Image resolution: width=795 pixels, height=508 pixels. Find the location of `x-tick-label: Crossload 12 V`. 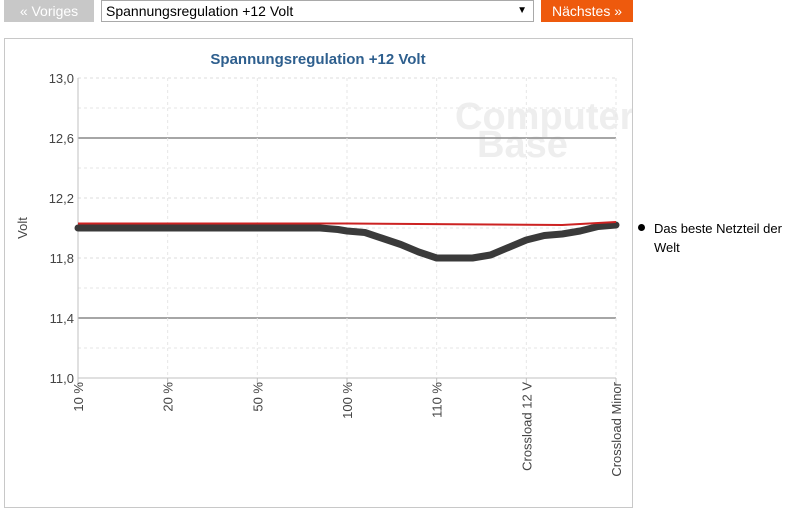

x-tick-label: Crossload 12 V is located at coordinates (526, 426).